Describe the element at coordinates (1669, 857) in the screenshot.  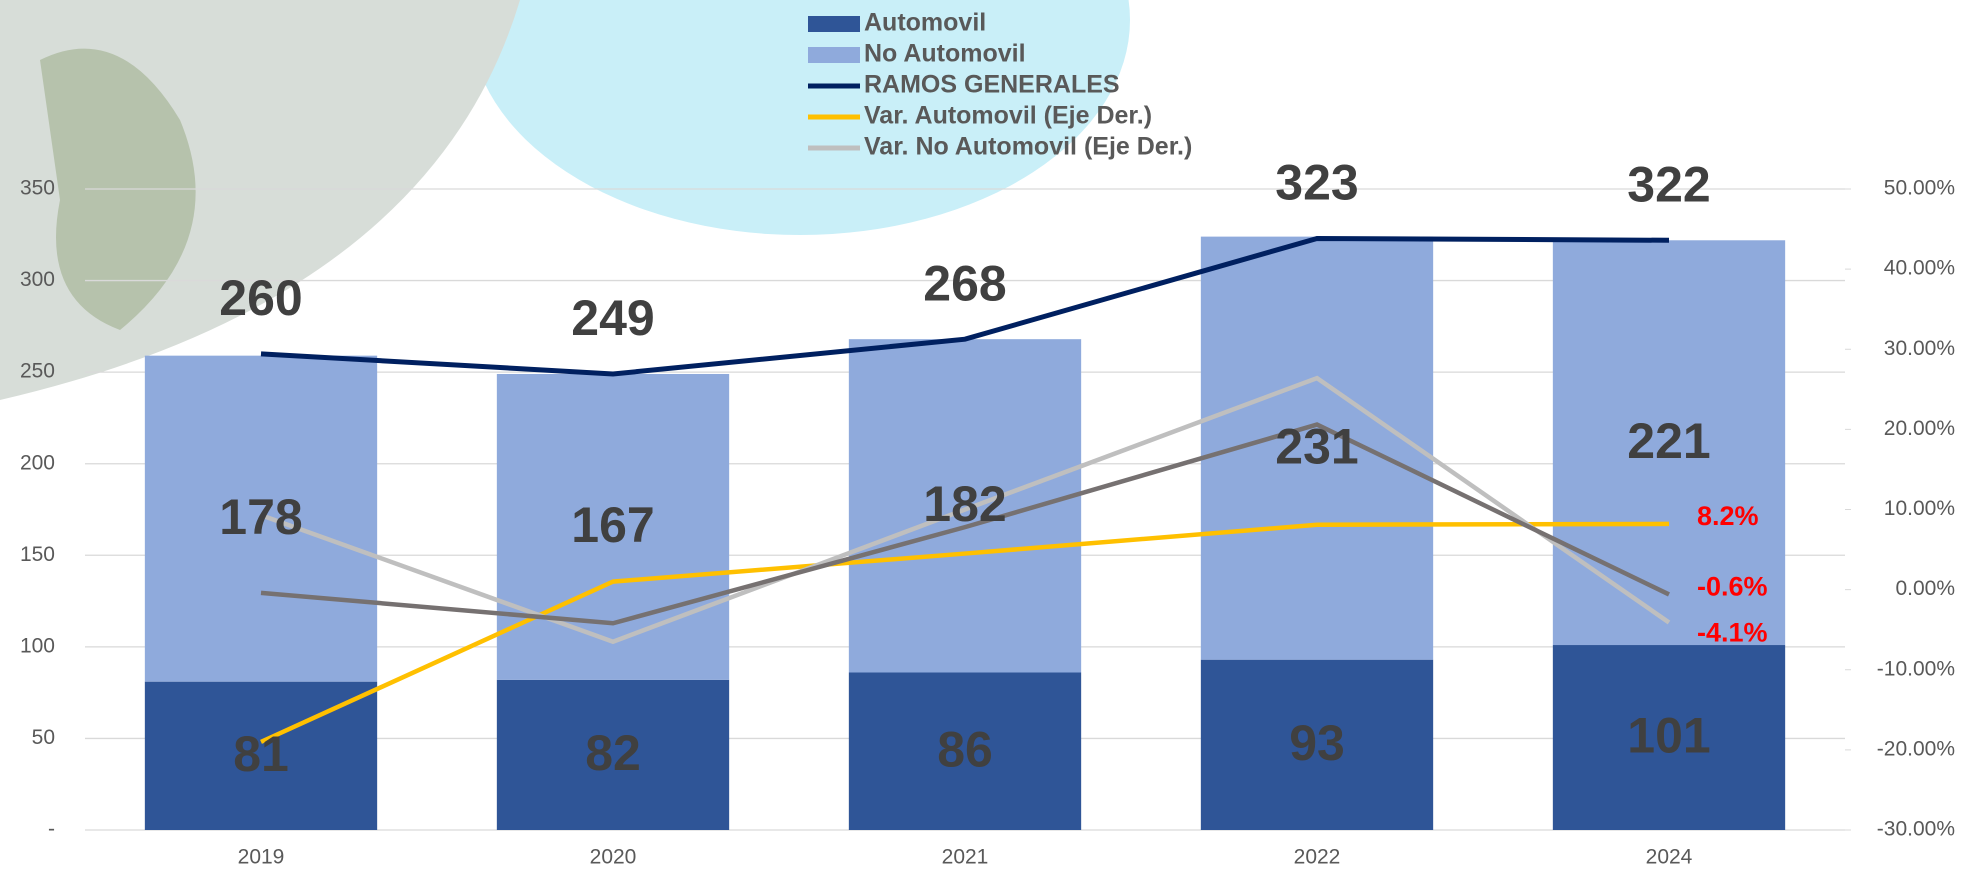
I see `x-tick-label: 2024` at that location.